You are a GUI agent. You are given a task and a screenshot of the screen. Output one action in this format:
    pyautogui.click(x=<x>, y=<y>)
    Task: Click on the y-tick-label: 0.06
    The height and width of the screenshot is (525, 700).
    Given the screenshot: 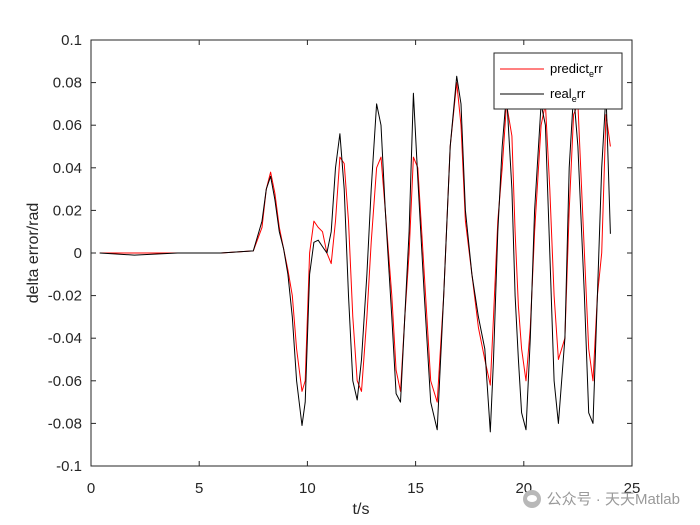 What is the action you would take?
    pyautogui.click(x=67, y=125)
    